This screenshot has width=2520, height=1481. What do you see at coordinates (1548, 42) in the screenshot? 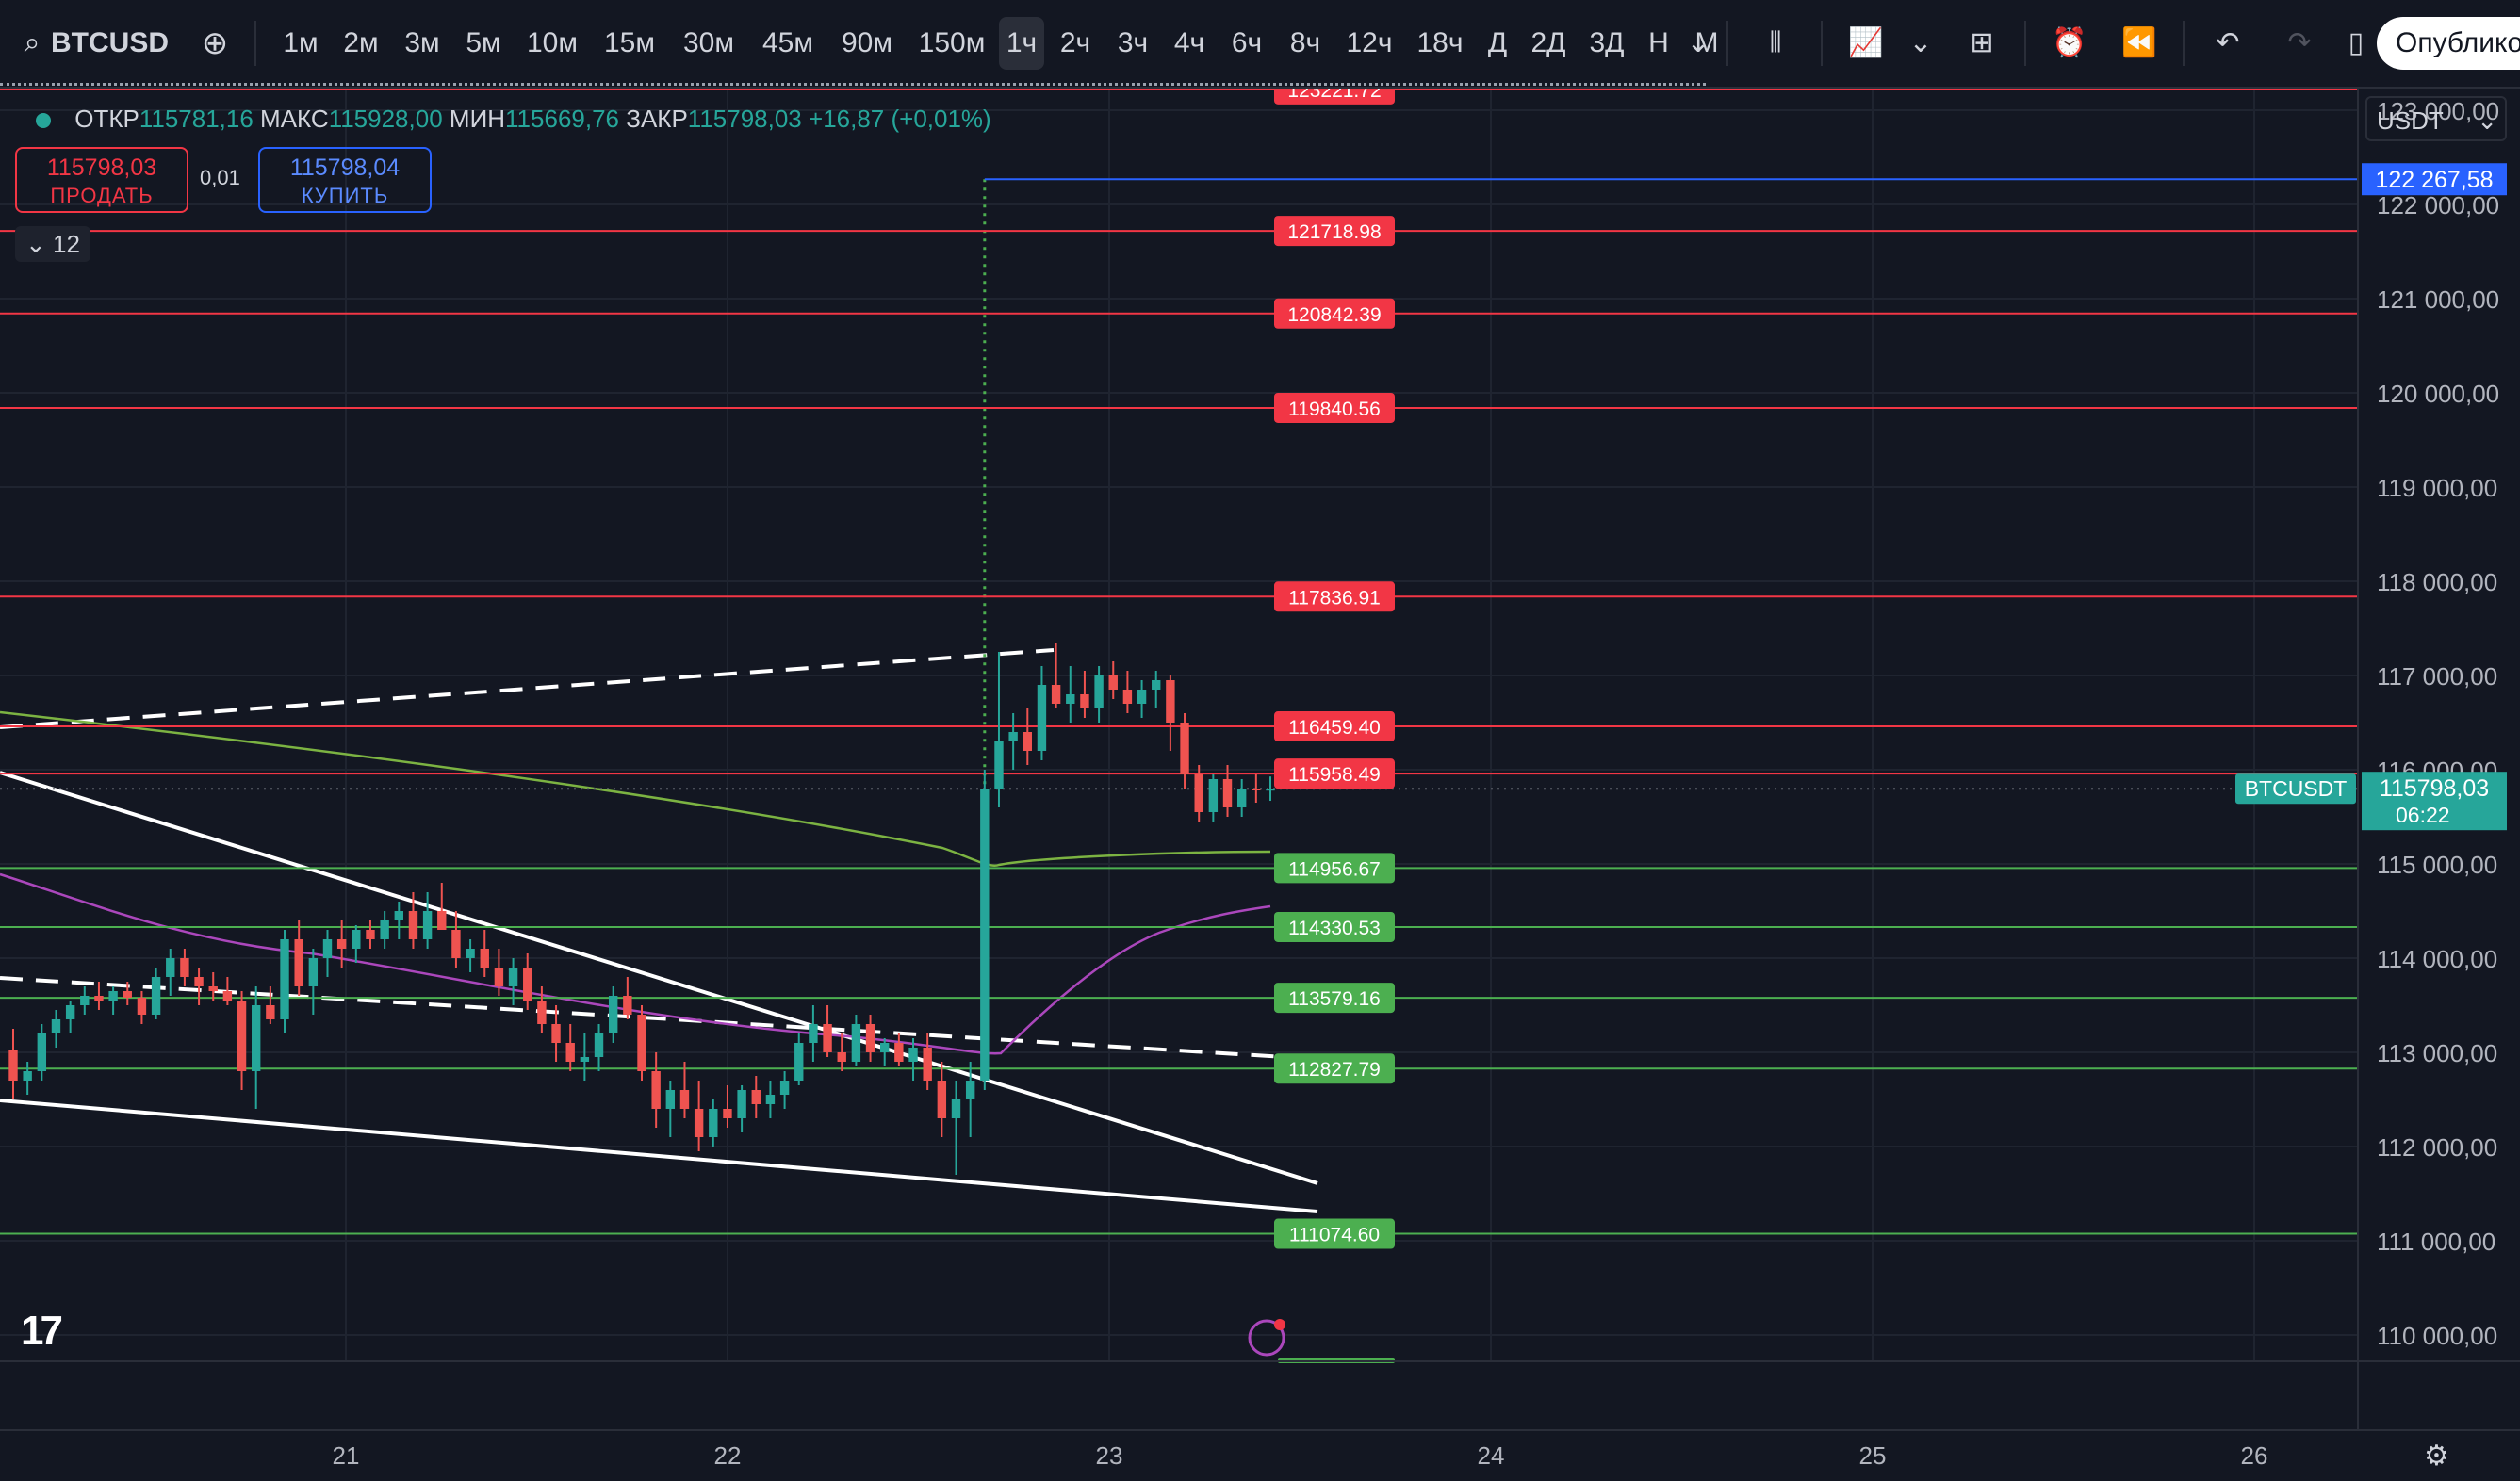
I see `timeframe-19: 2Д` at bounding box center [1548, 42].